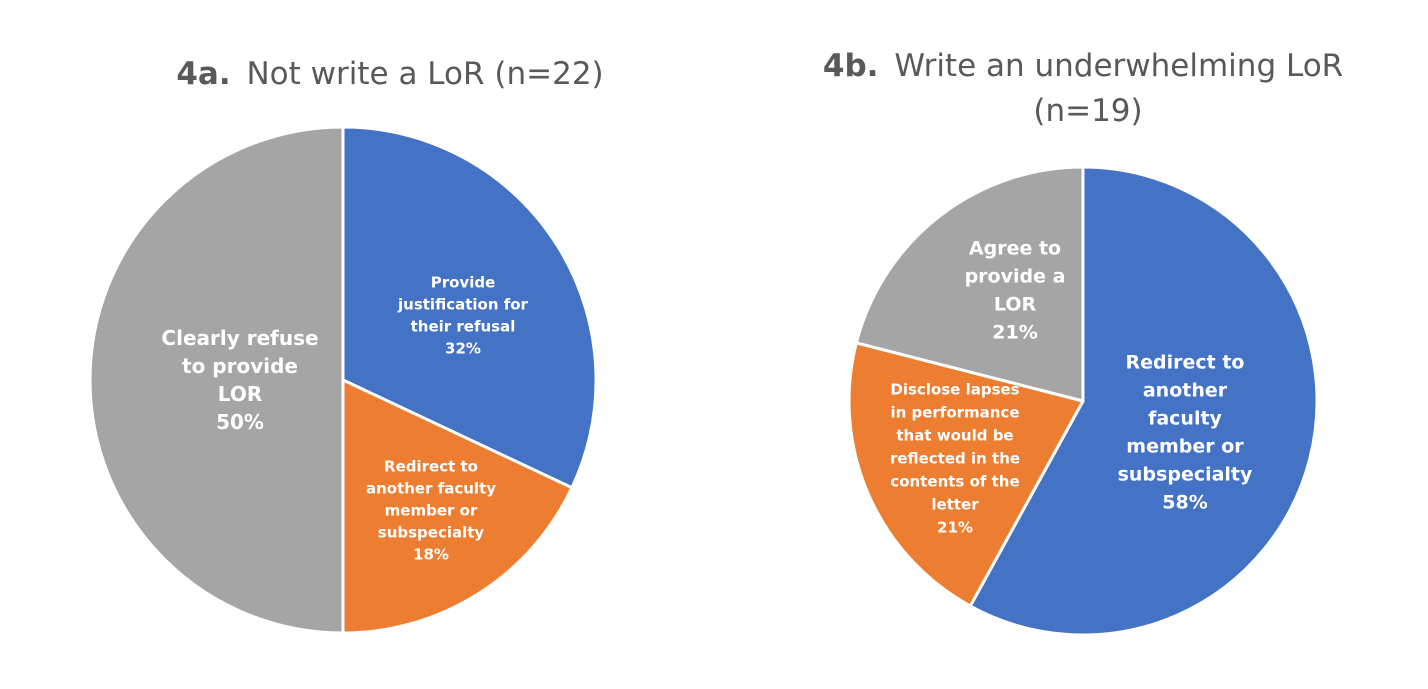  Describe the element at coordinates (239, 338) in the screenshot. I see `chart-4a-slice-2-label-line: Clearly refuse` at that location.